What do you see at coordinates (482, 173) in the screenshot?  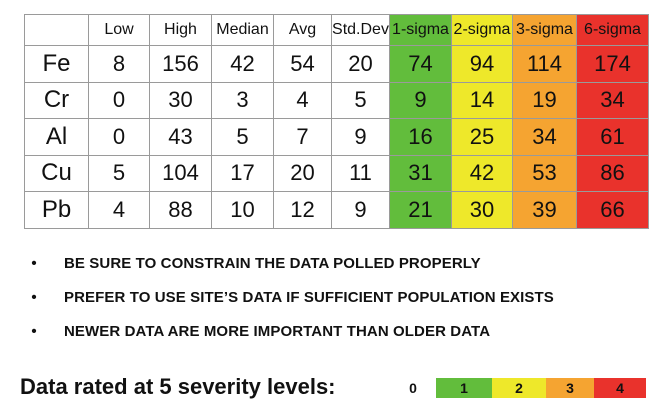 I see `sigma2-cell: 42` at bounding box center [482, 173].